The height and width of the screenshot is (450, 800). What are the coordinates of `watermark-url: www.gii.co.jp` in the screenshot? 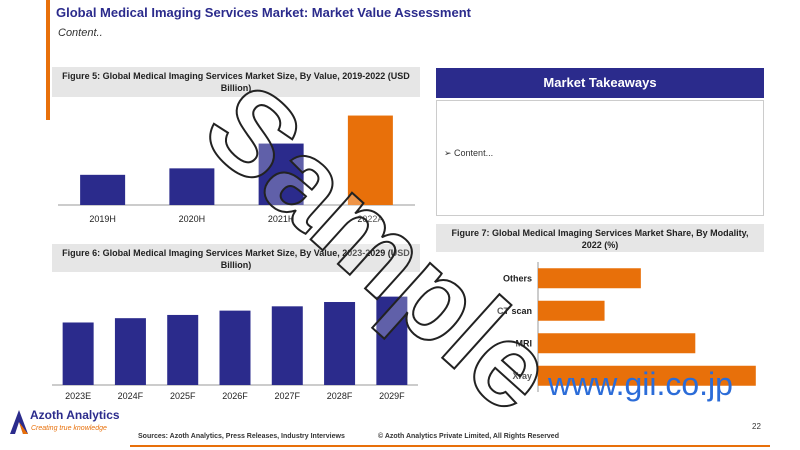 It's located at (640, 384).